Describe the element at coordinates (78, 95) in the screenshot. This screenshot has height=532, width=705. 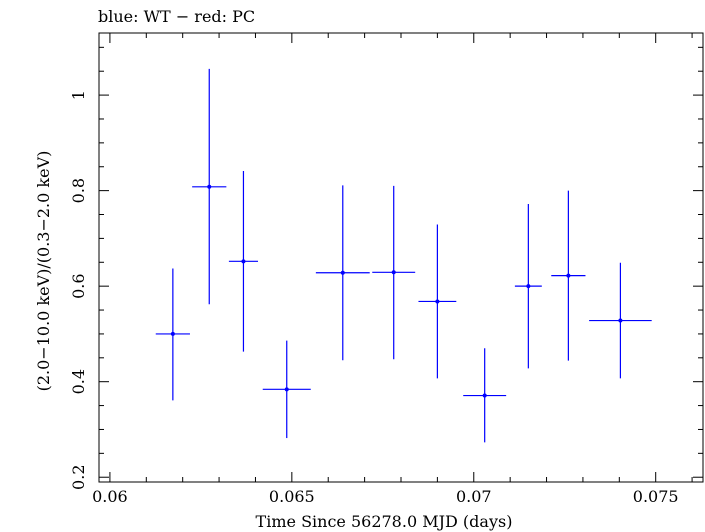
I see `y-tick-label: 1` at that location.